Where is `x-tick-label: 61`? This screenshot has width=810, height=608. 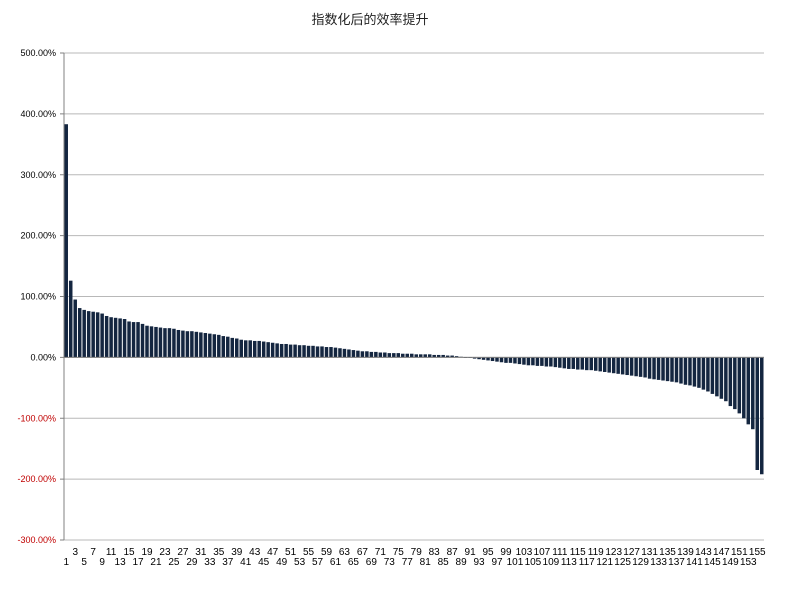 x-tick-label: 61 is located at coordinates (336, 562).